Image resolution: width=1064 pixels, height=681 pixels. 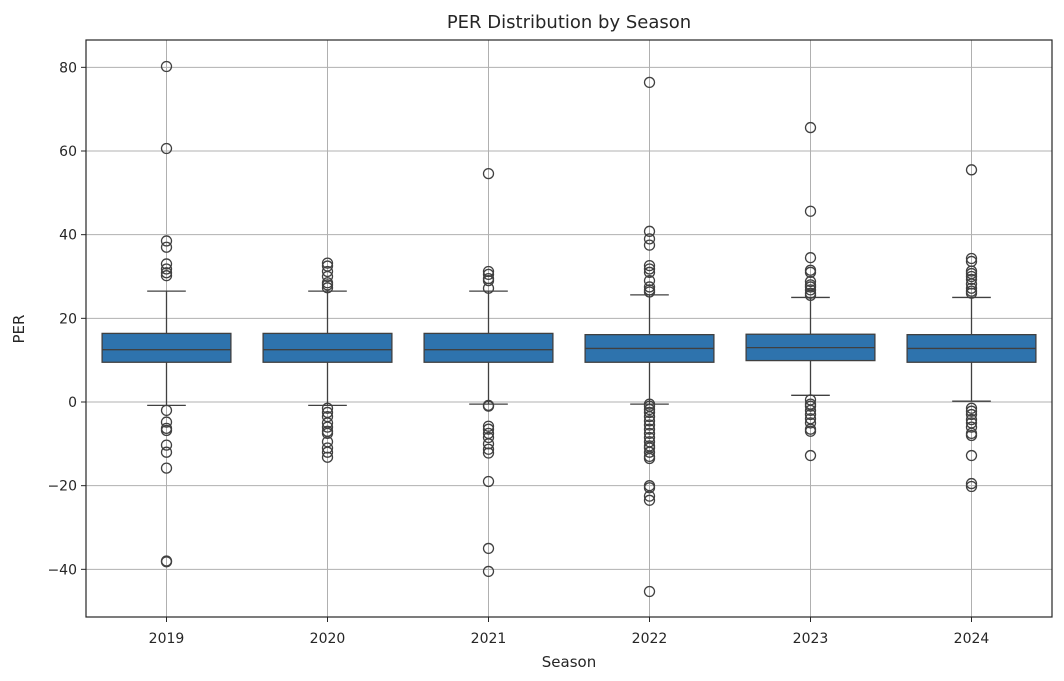 I want to click on y-axis-label: PER, so click(x=19, y=329).